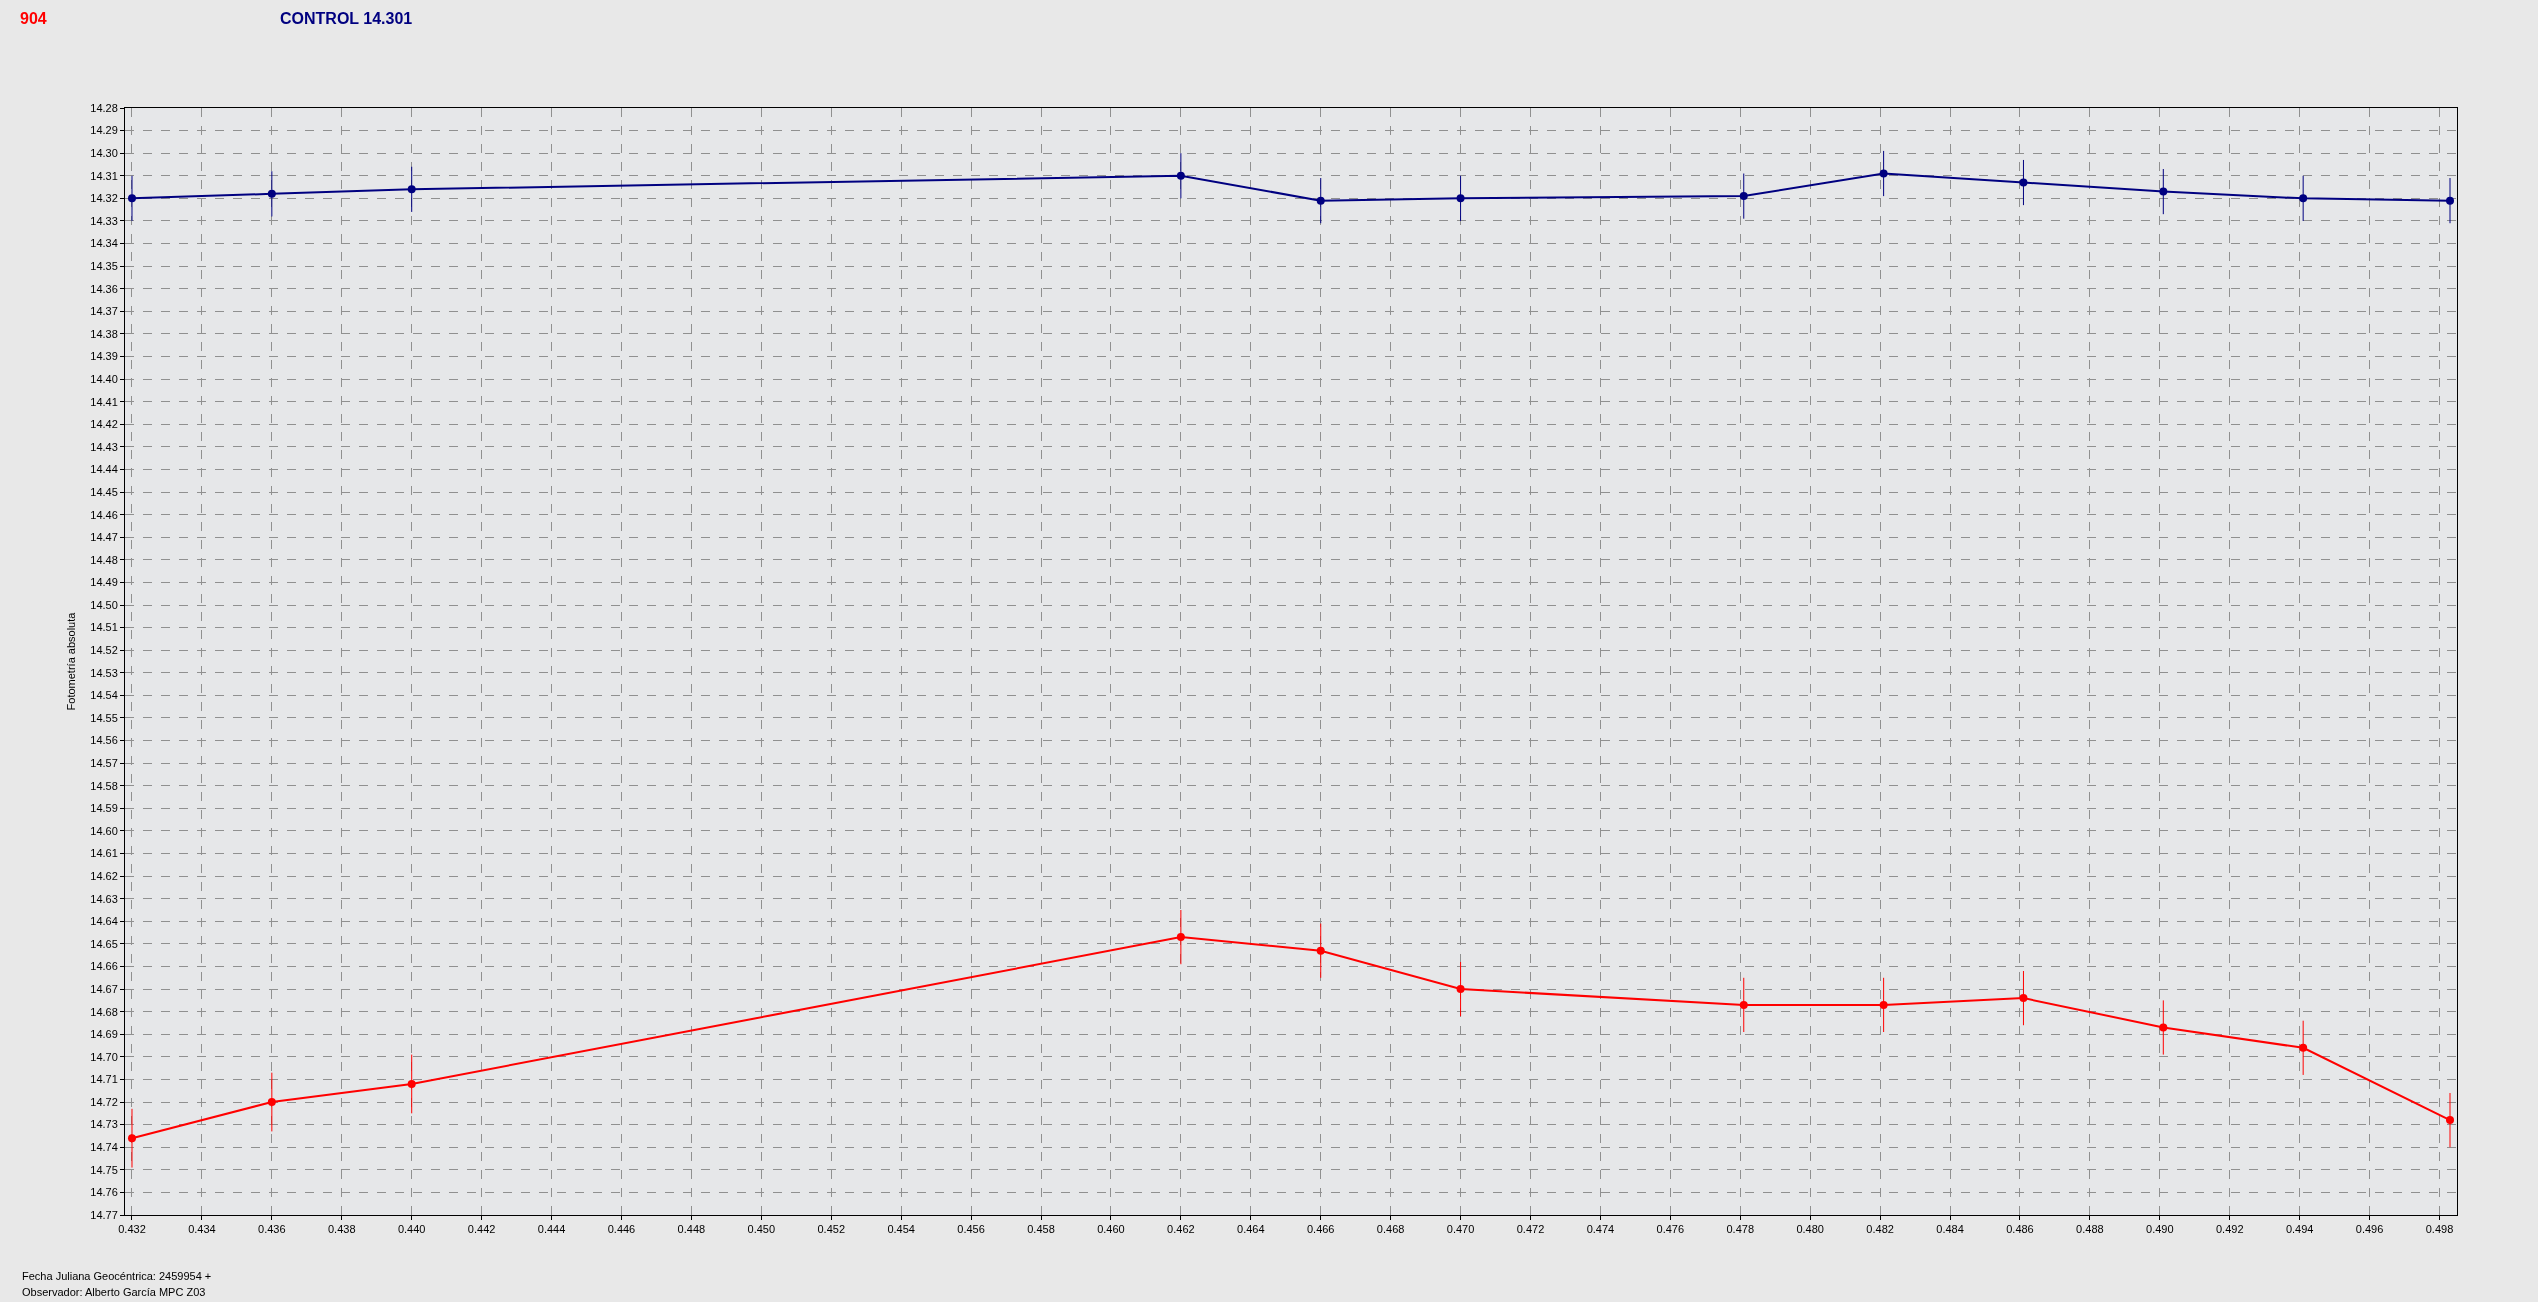 This screenshot has width=2538, height=1302. I want to click on y-tick-label: 14.33, so click(104, 220).